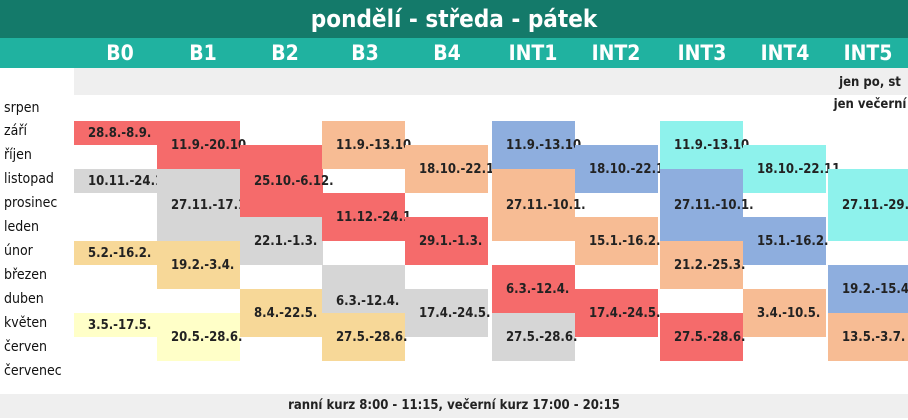 The image size is (908, 420). What do you see at coordinates (285, 53) in the screenshot?
I see `column-header-b2: B2` at bounding box center [285, 53].